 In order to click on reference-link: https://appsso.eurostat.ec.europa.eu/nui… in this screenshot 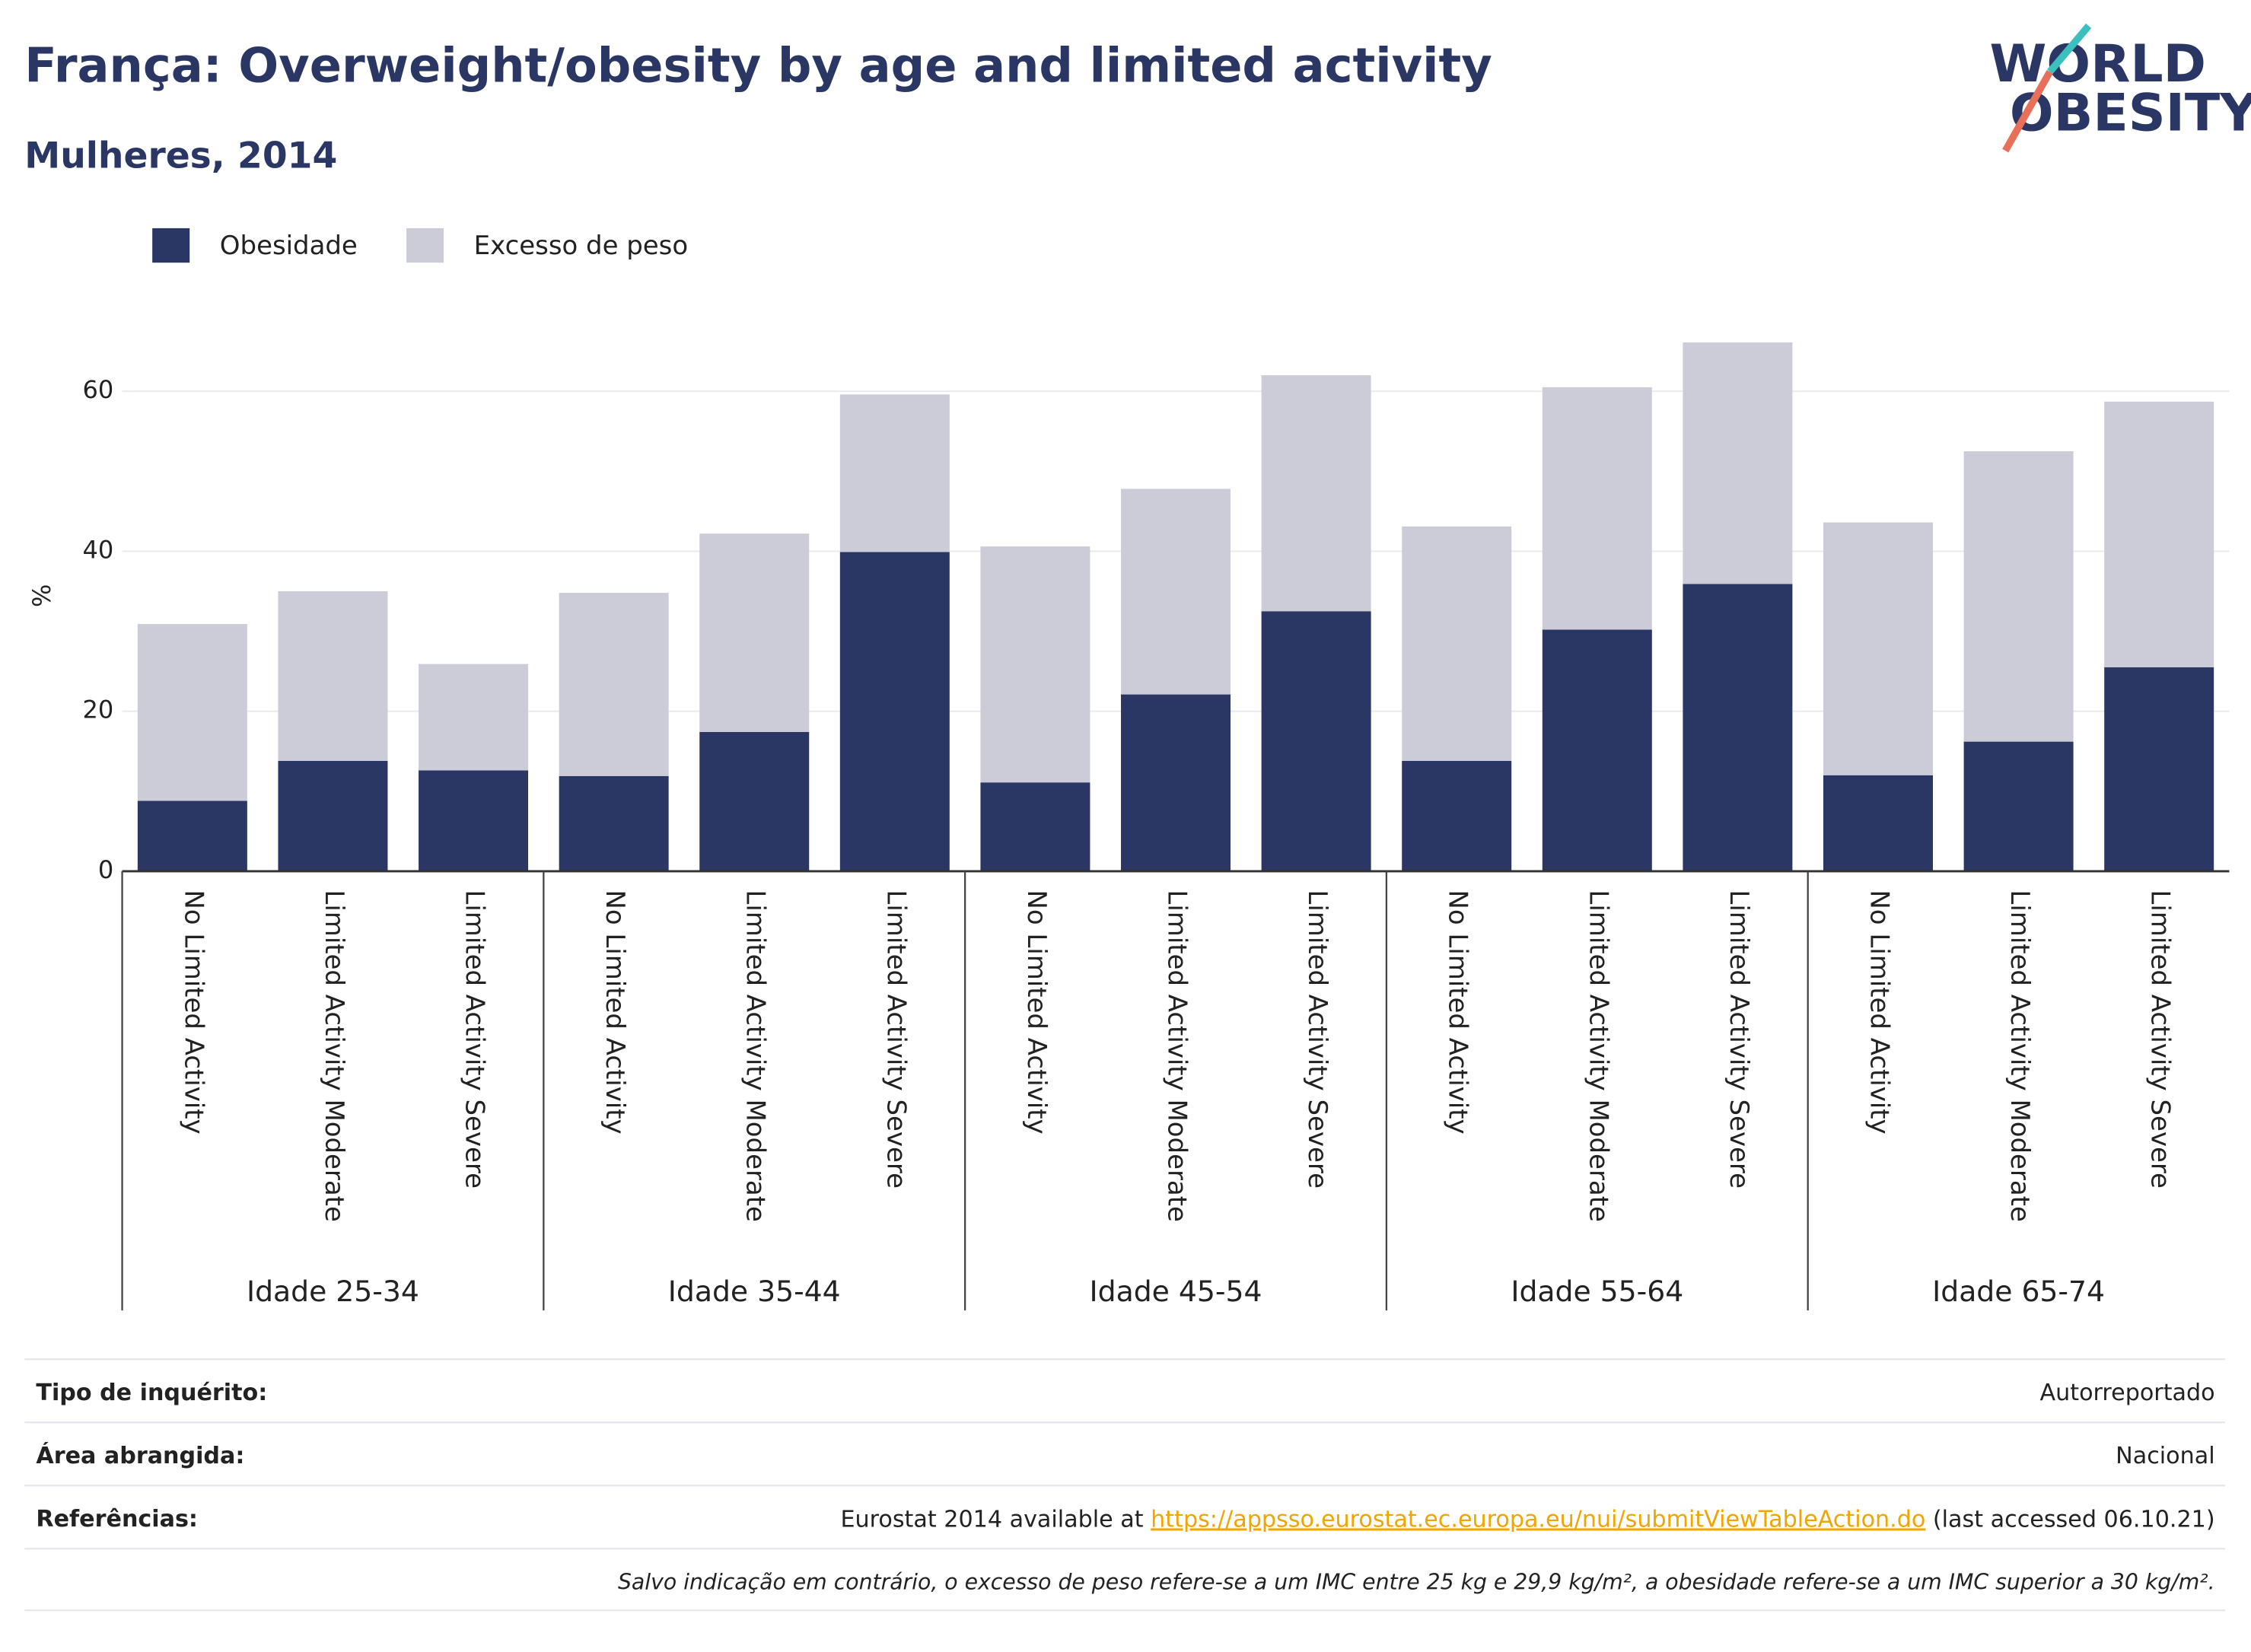, I will do `click(1538, 1519)`.